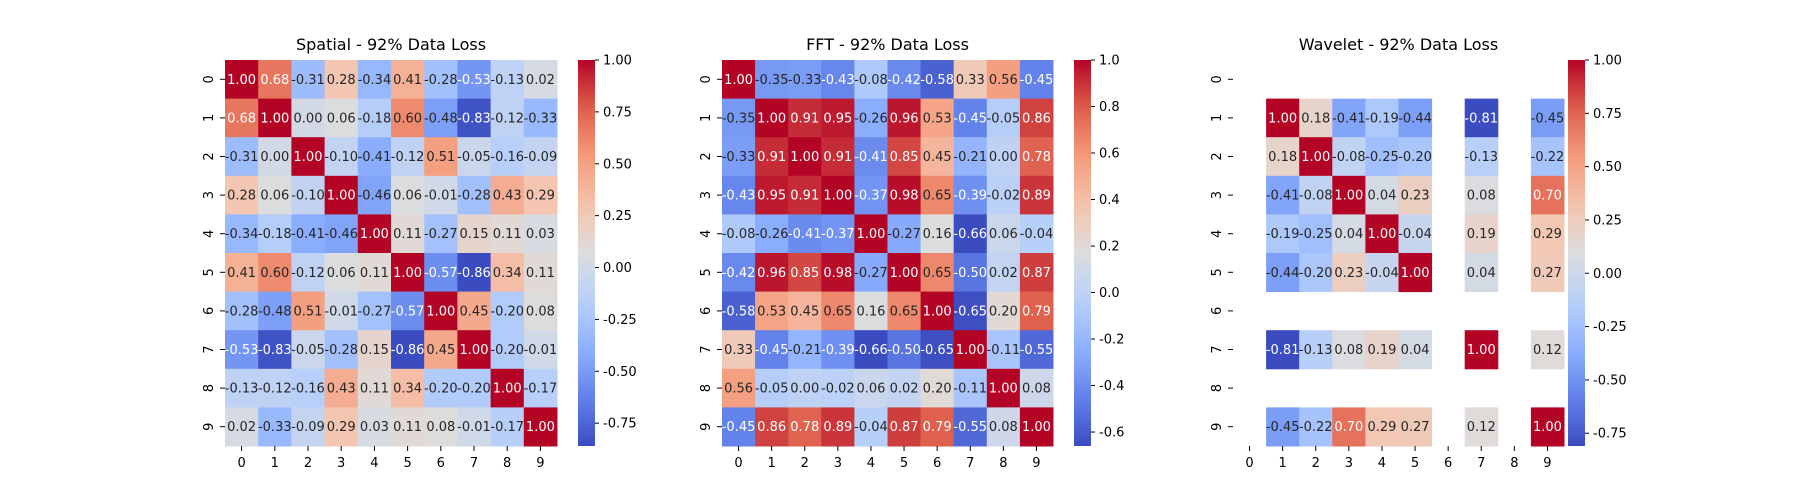 The image size is (1800, 500). What do you see at coordinates (341, 463) in the screenshot?
I see `x-tick-label: 3` at bounding box center [341, 463].